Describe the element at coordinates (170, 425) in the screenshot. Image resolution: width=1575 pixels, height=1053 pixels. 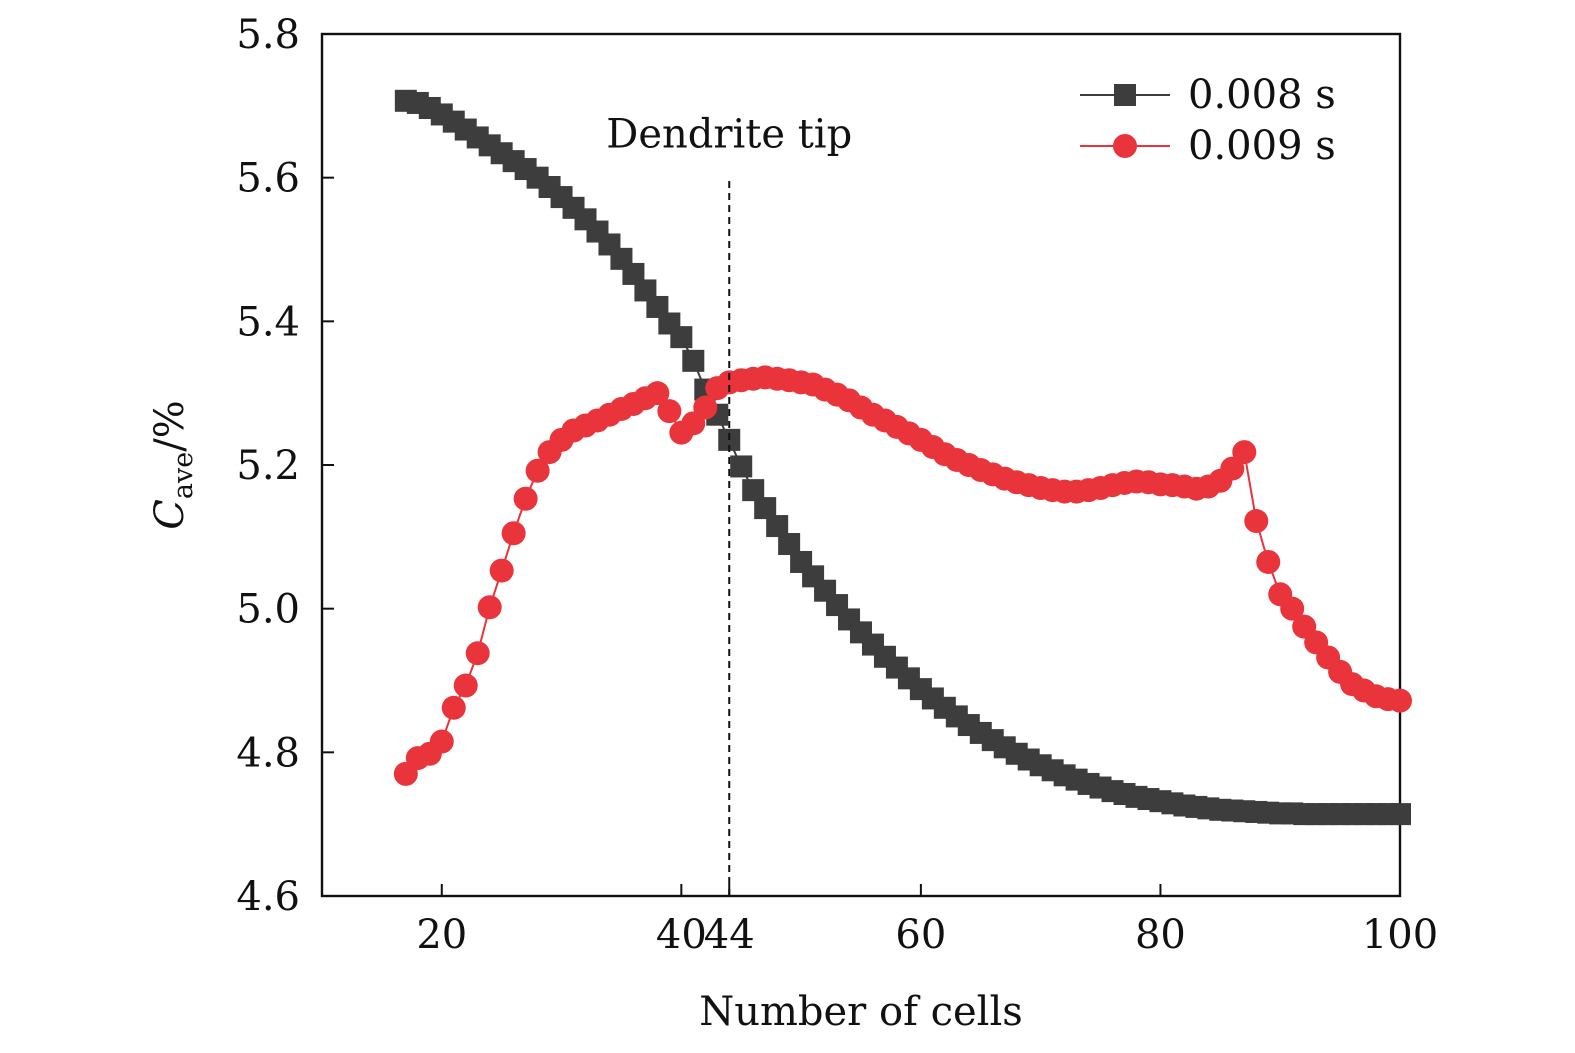
I see `y-axis-label-unit: /%` at that location.